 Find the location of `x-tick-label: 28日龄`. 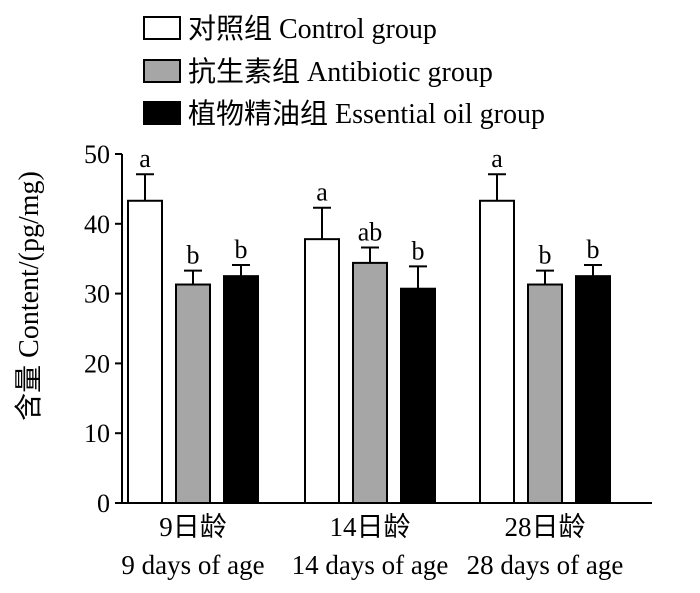

x-tick-label: 28日龄 is located at coordinates (545, 527).